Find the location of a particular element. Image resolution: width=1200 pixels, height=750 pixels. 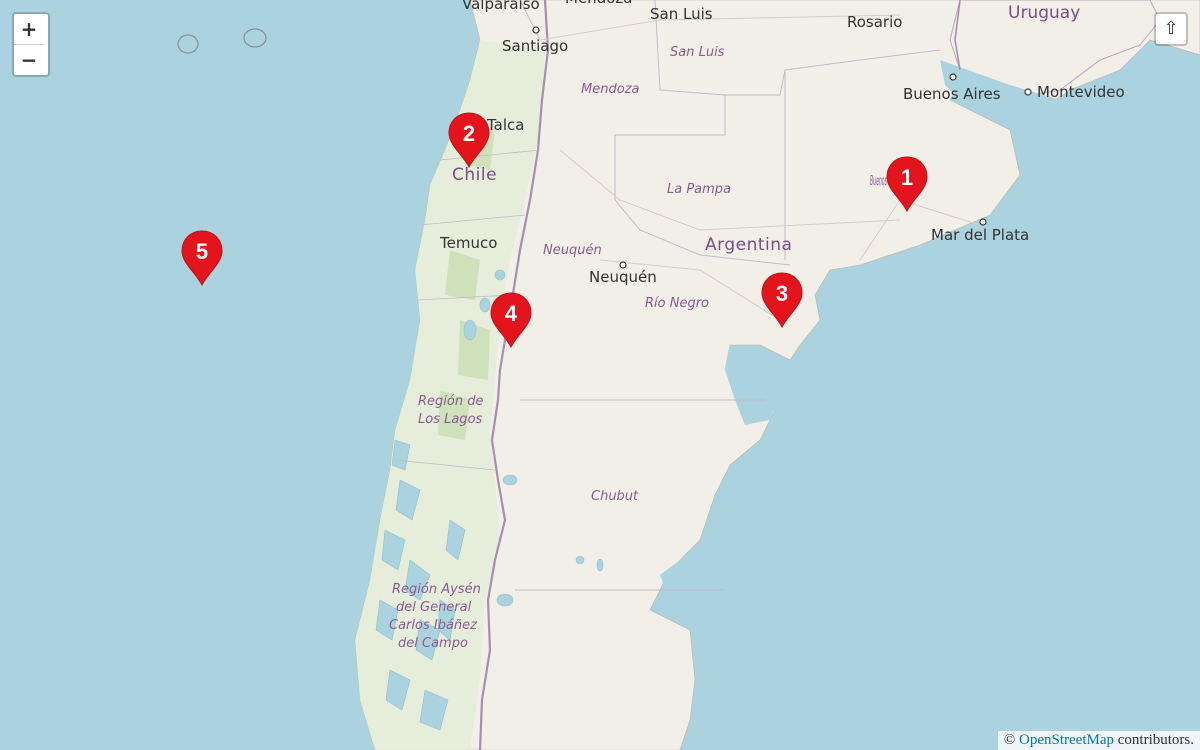

map-attribution: © OpenStreetMap contributors. is located at coordinates (1098, 740).